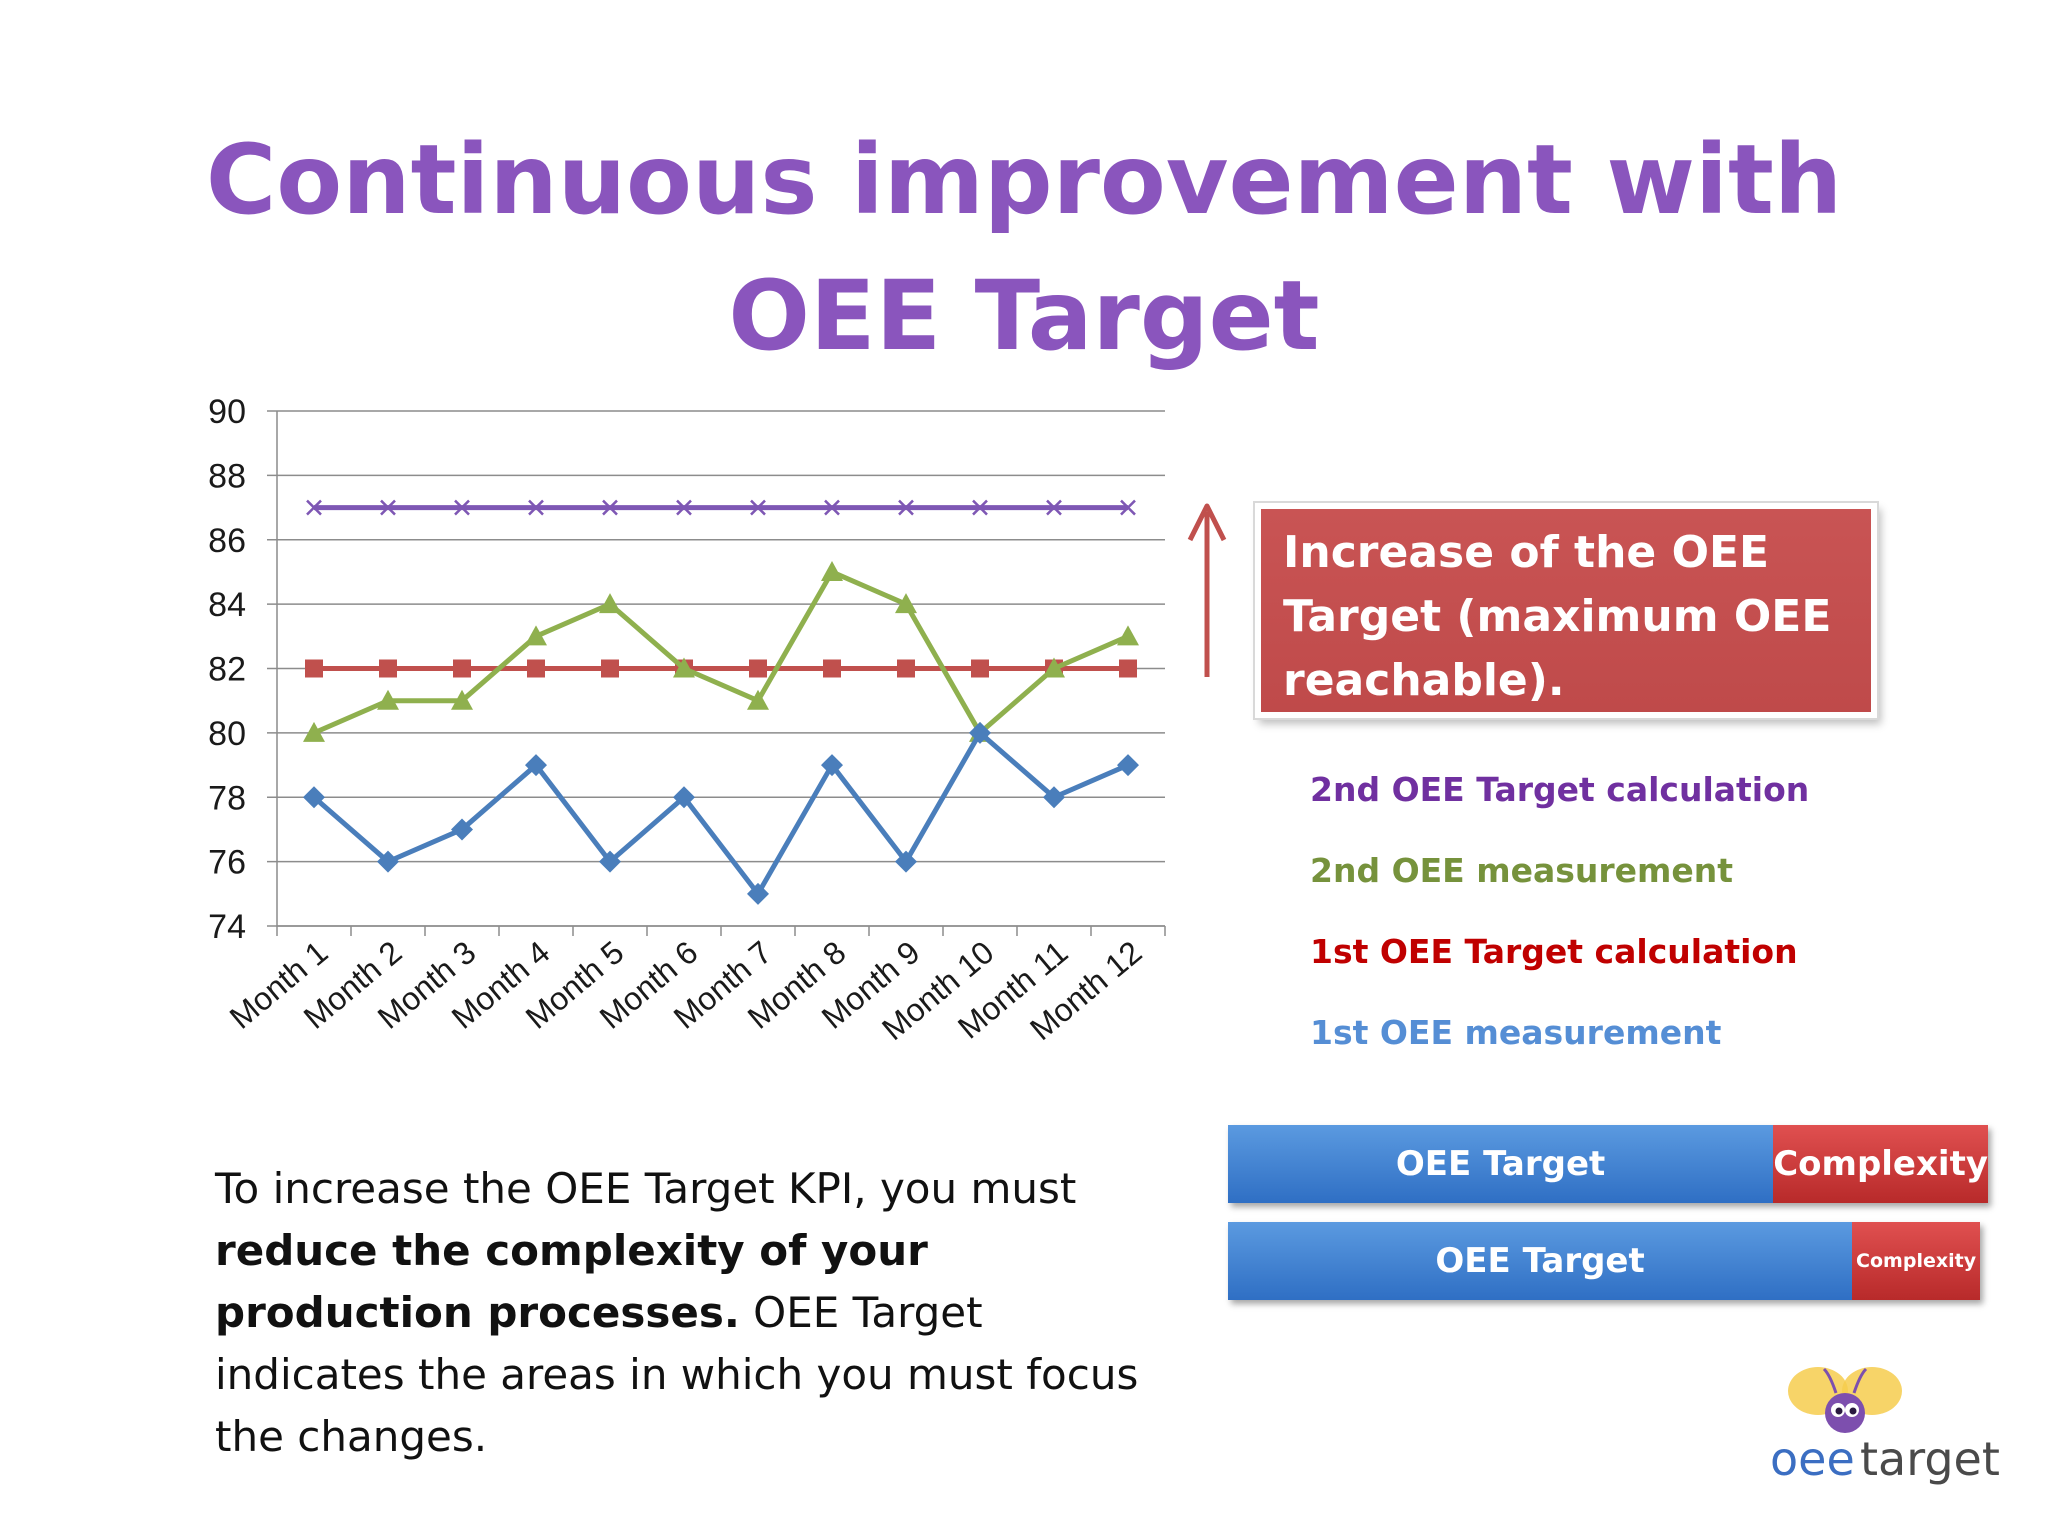  I want to click on title-line-1: Continuous improvement with, so click(1024, 180).